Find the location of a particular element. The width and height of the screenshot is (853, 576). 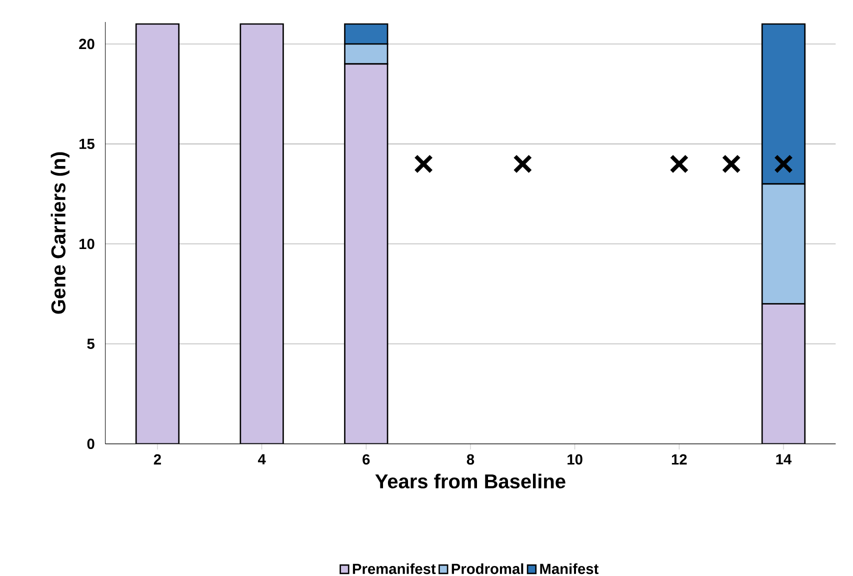

y-tick-label: 15 is located at coordinates (87, 144).